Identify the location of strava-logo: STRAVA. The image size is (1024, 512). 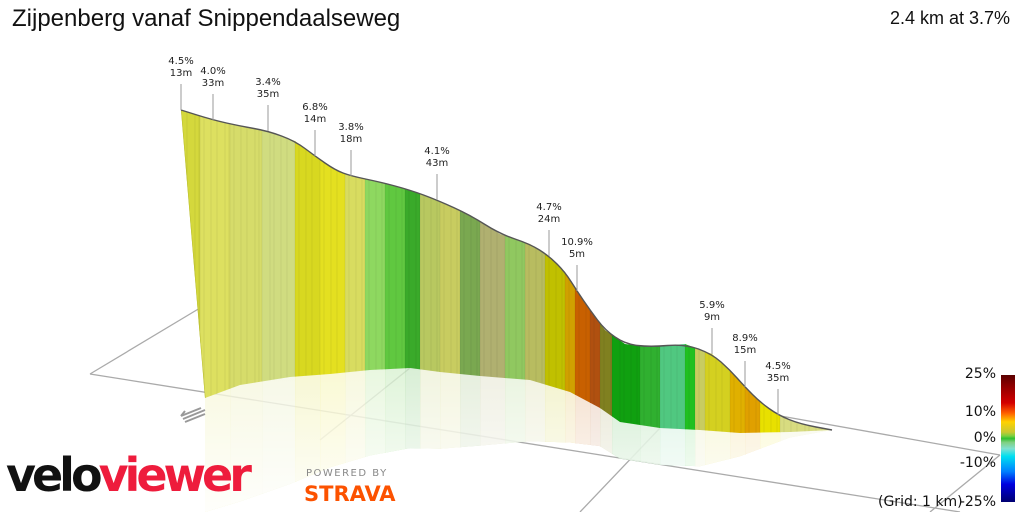
(350, 494).